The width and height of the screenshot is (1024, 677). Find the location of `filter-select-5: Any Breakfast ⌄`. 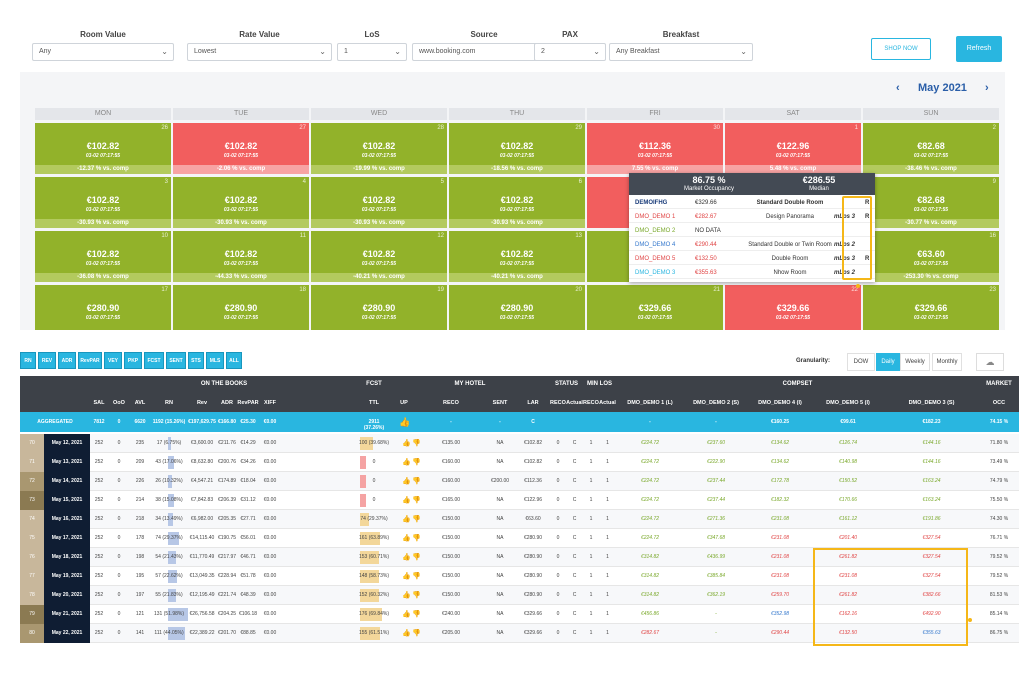

filter-select-5: Any Breakfast ⌄ is located at coordinates (681, 52).